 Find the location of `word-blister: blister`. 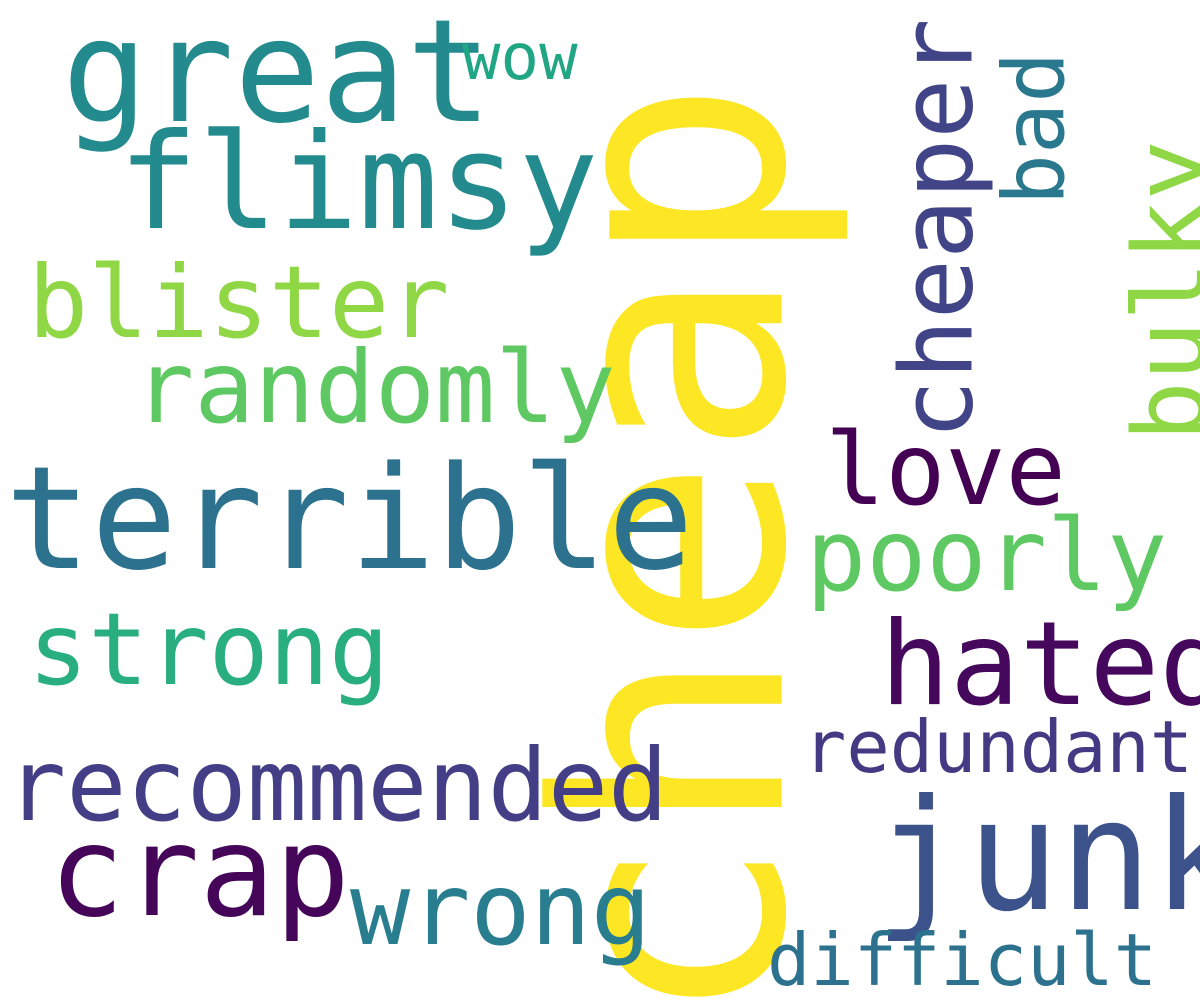

word-blister: blister is located at coordinates (239, 302).